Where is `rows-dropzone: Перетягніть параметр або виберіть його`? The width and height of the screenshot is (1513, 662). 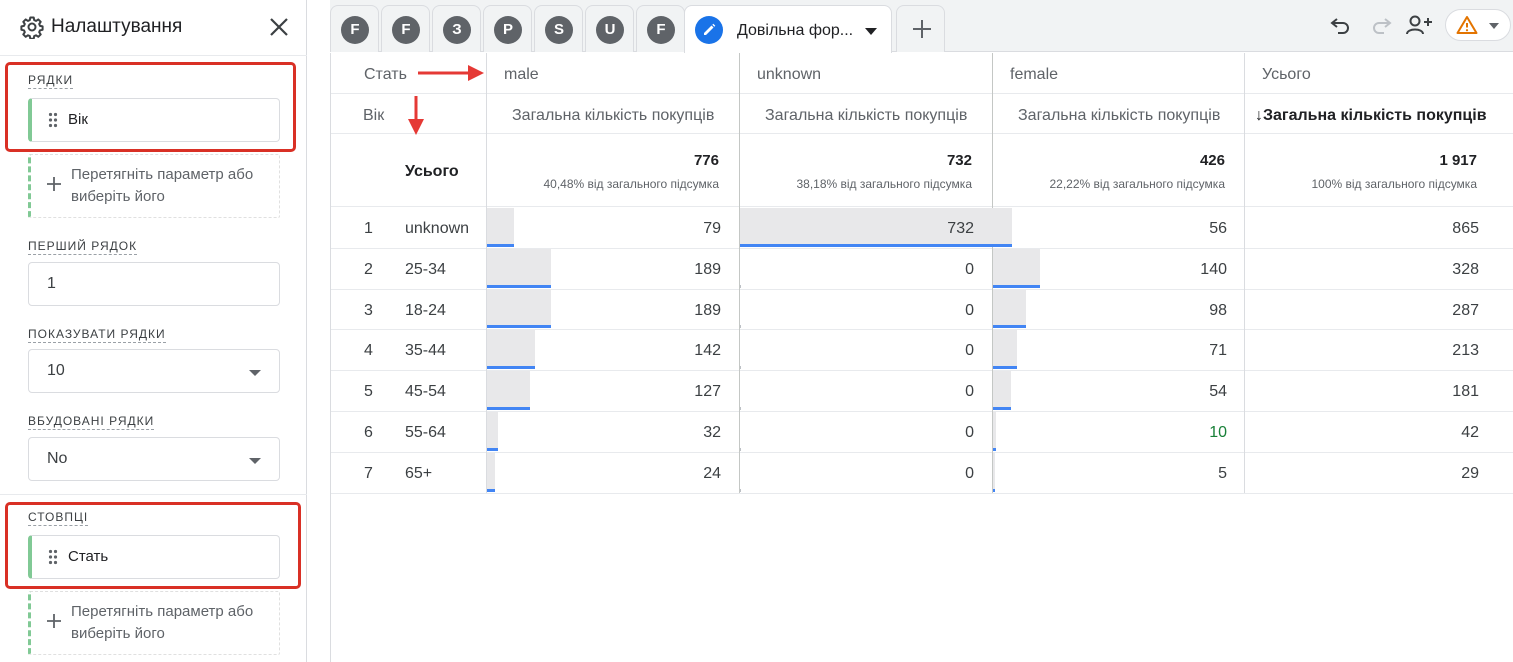 rows-dropzone: Перетягніть параметр або виберіть його is located at coordinates (154, 186).